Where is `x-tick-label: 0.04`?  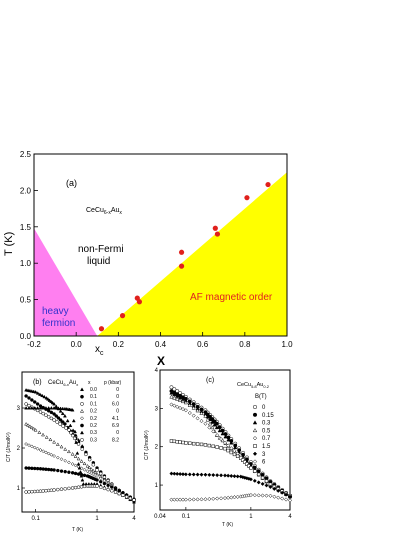
x-tick-label: 0.04 is located at coordinates (160, 517).